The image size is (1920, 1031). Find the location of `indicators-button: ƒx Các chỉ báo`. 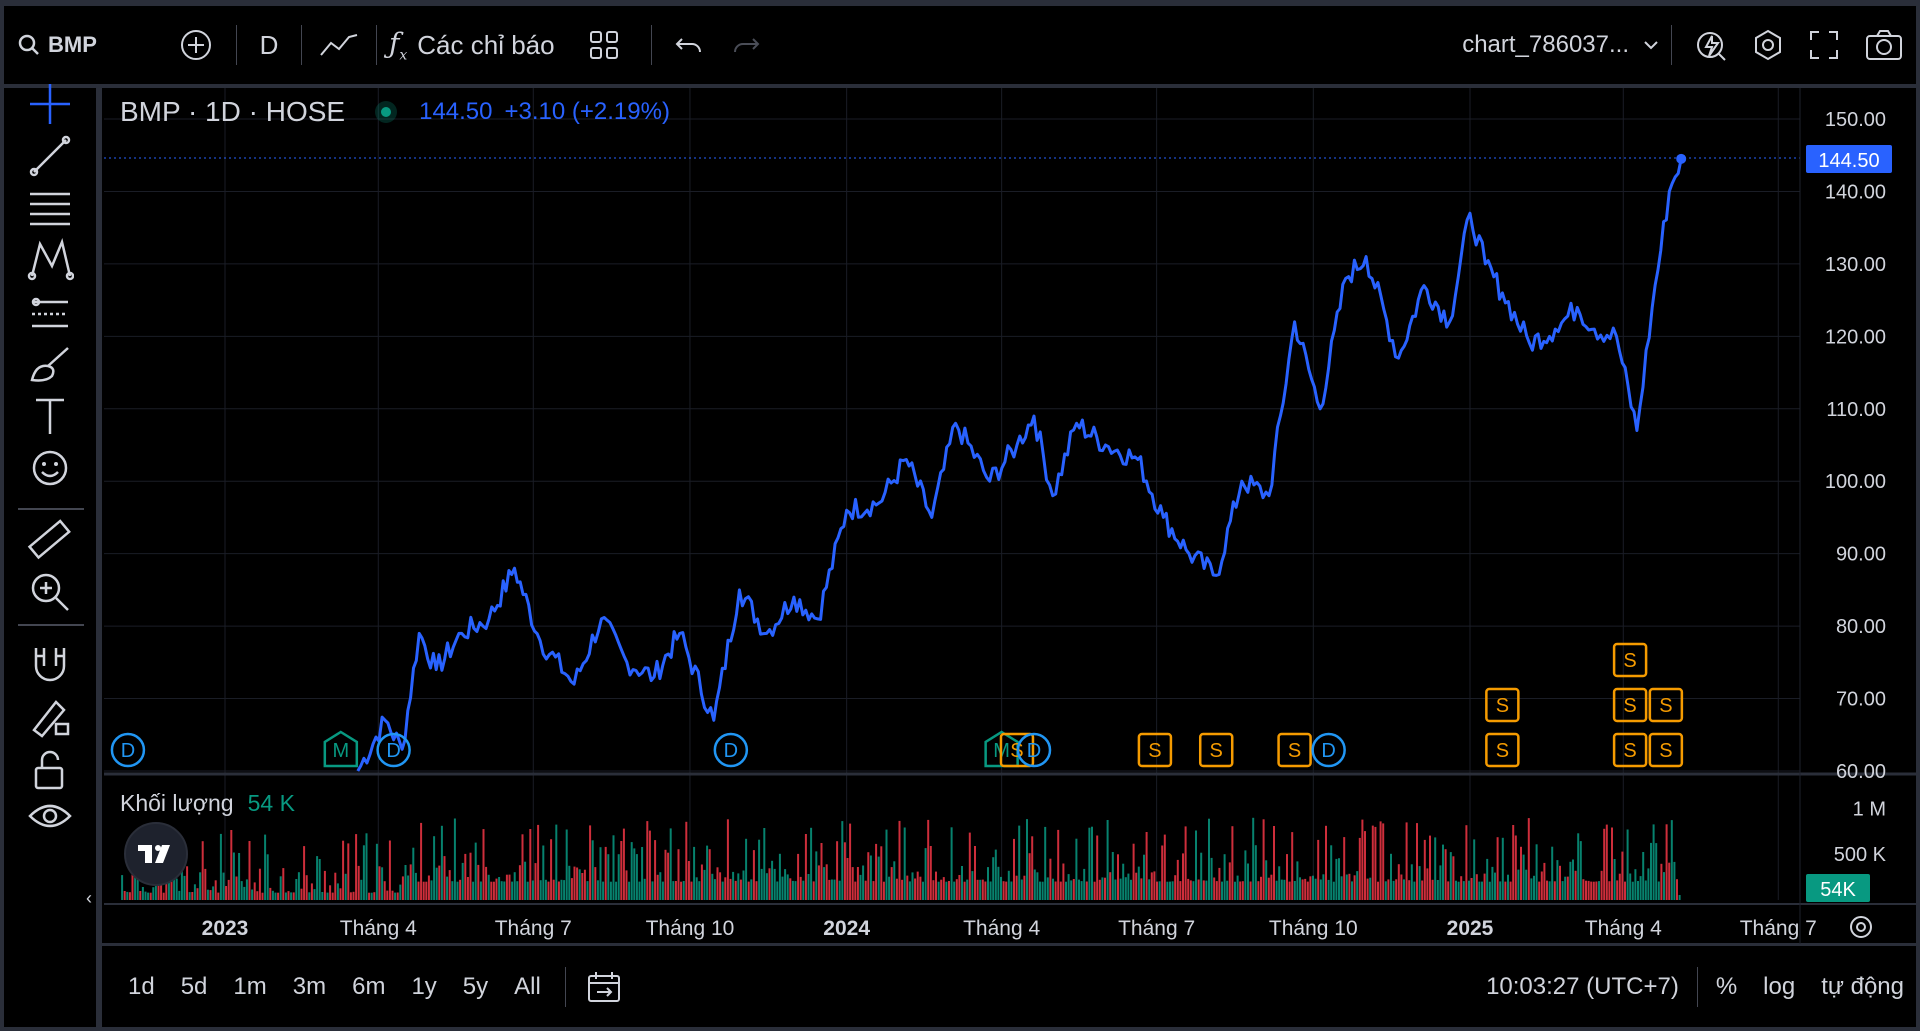

indicators-button: ƒx Các chỉ báo is located at coordinates (472, 45).